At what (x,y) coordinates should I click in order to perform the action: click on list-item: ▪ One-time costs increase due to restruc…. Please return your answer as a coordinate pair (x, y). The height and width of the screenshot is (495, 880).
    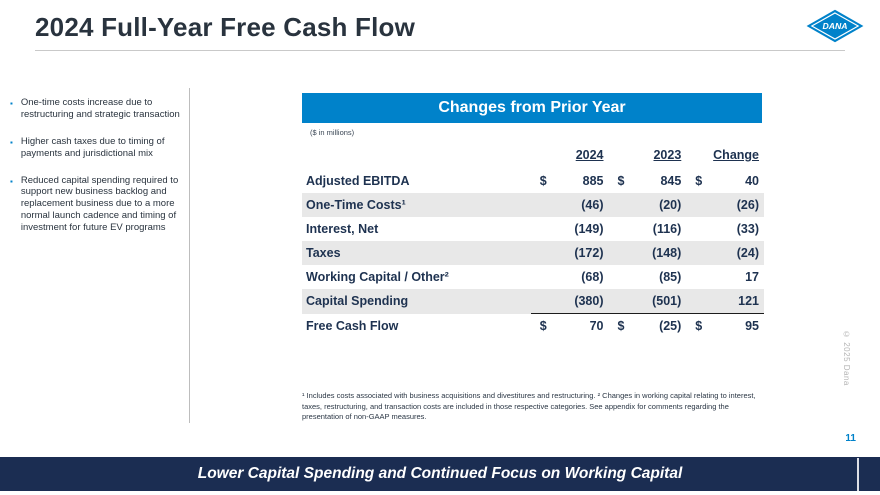
    Looking at the image, I should click on (95, 109).